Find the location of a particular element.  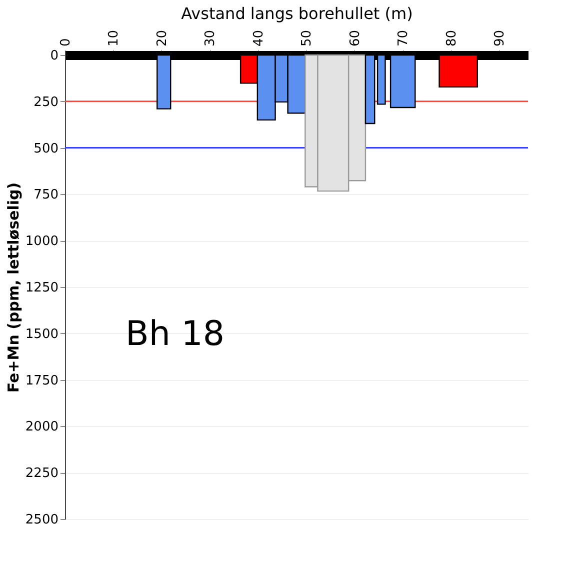

x-tick-label: 60 is located at coordinates (355, 38).